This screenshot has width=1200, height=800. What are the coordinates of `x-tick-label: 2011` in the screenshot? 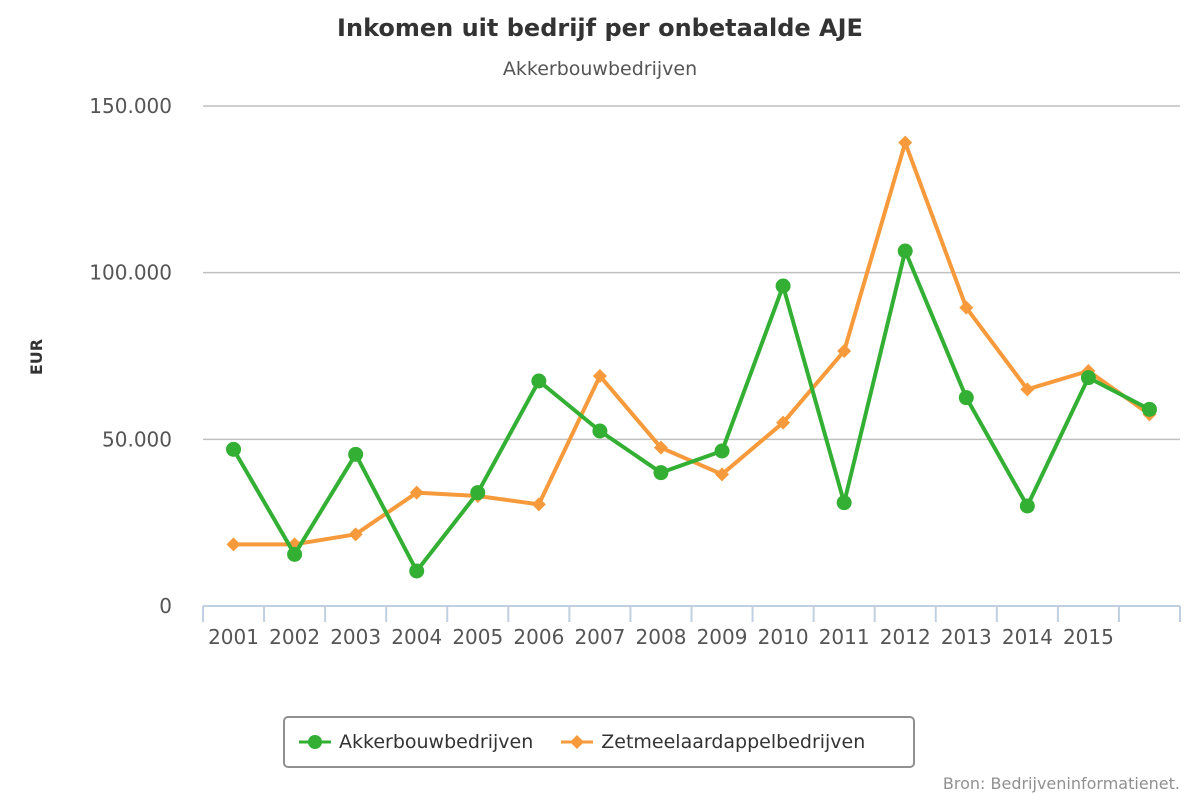 It's located at (844, 637).